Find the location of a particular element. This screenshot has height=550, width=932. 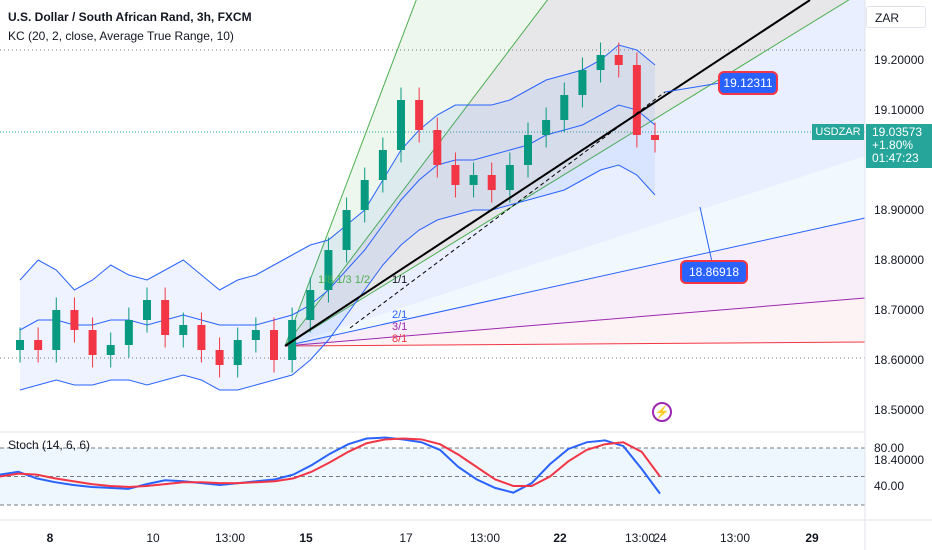

current-price-box: 19.03573 +1.80% 01:47:23 is located at coordinates (899, 146).